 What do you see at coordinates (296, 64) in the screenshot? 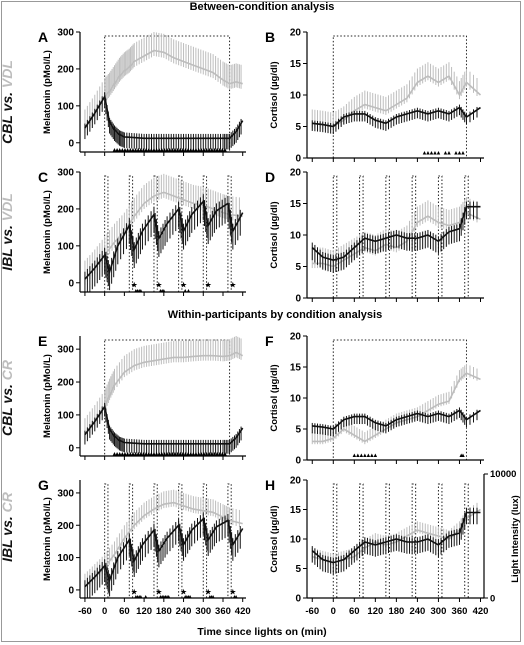
I see `panel-b-y-tick-label: 15` at bounding box center [296, 64].